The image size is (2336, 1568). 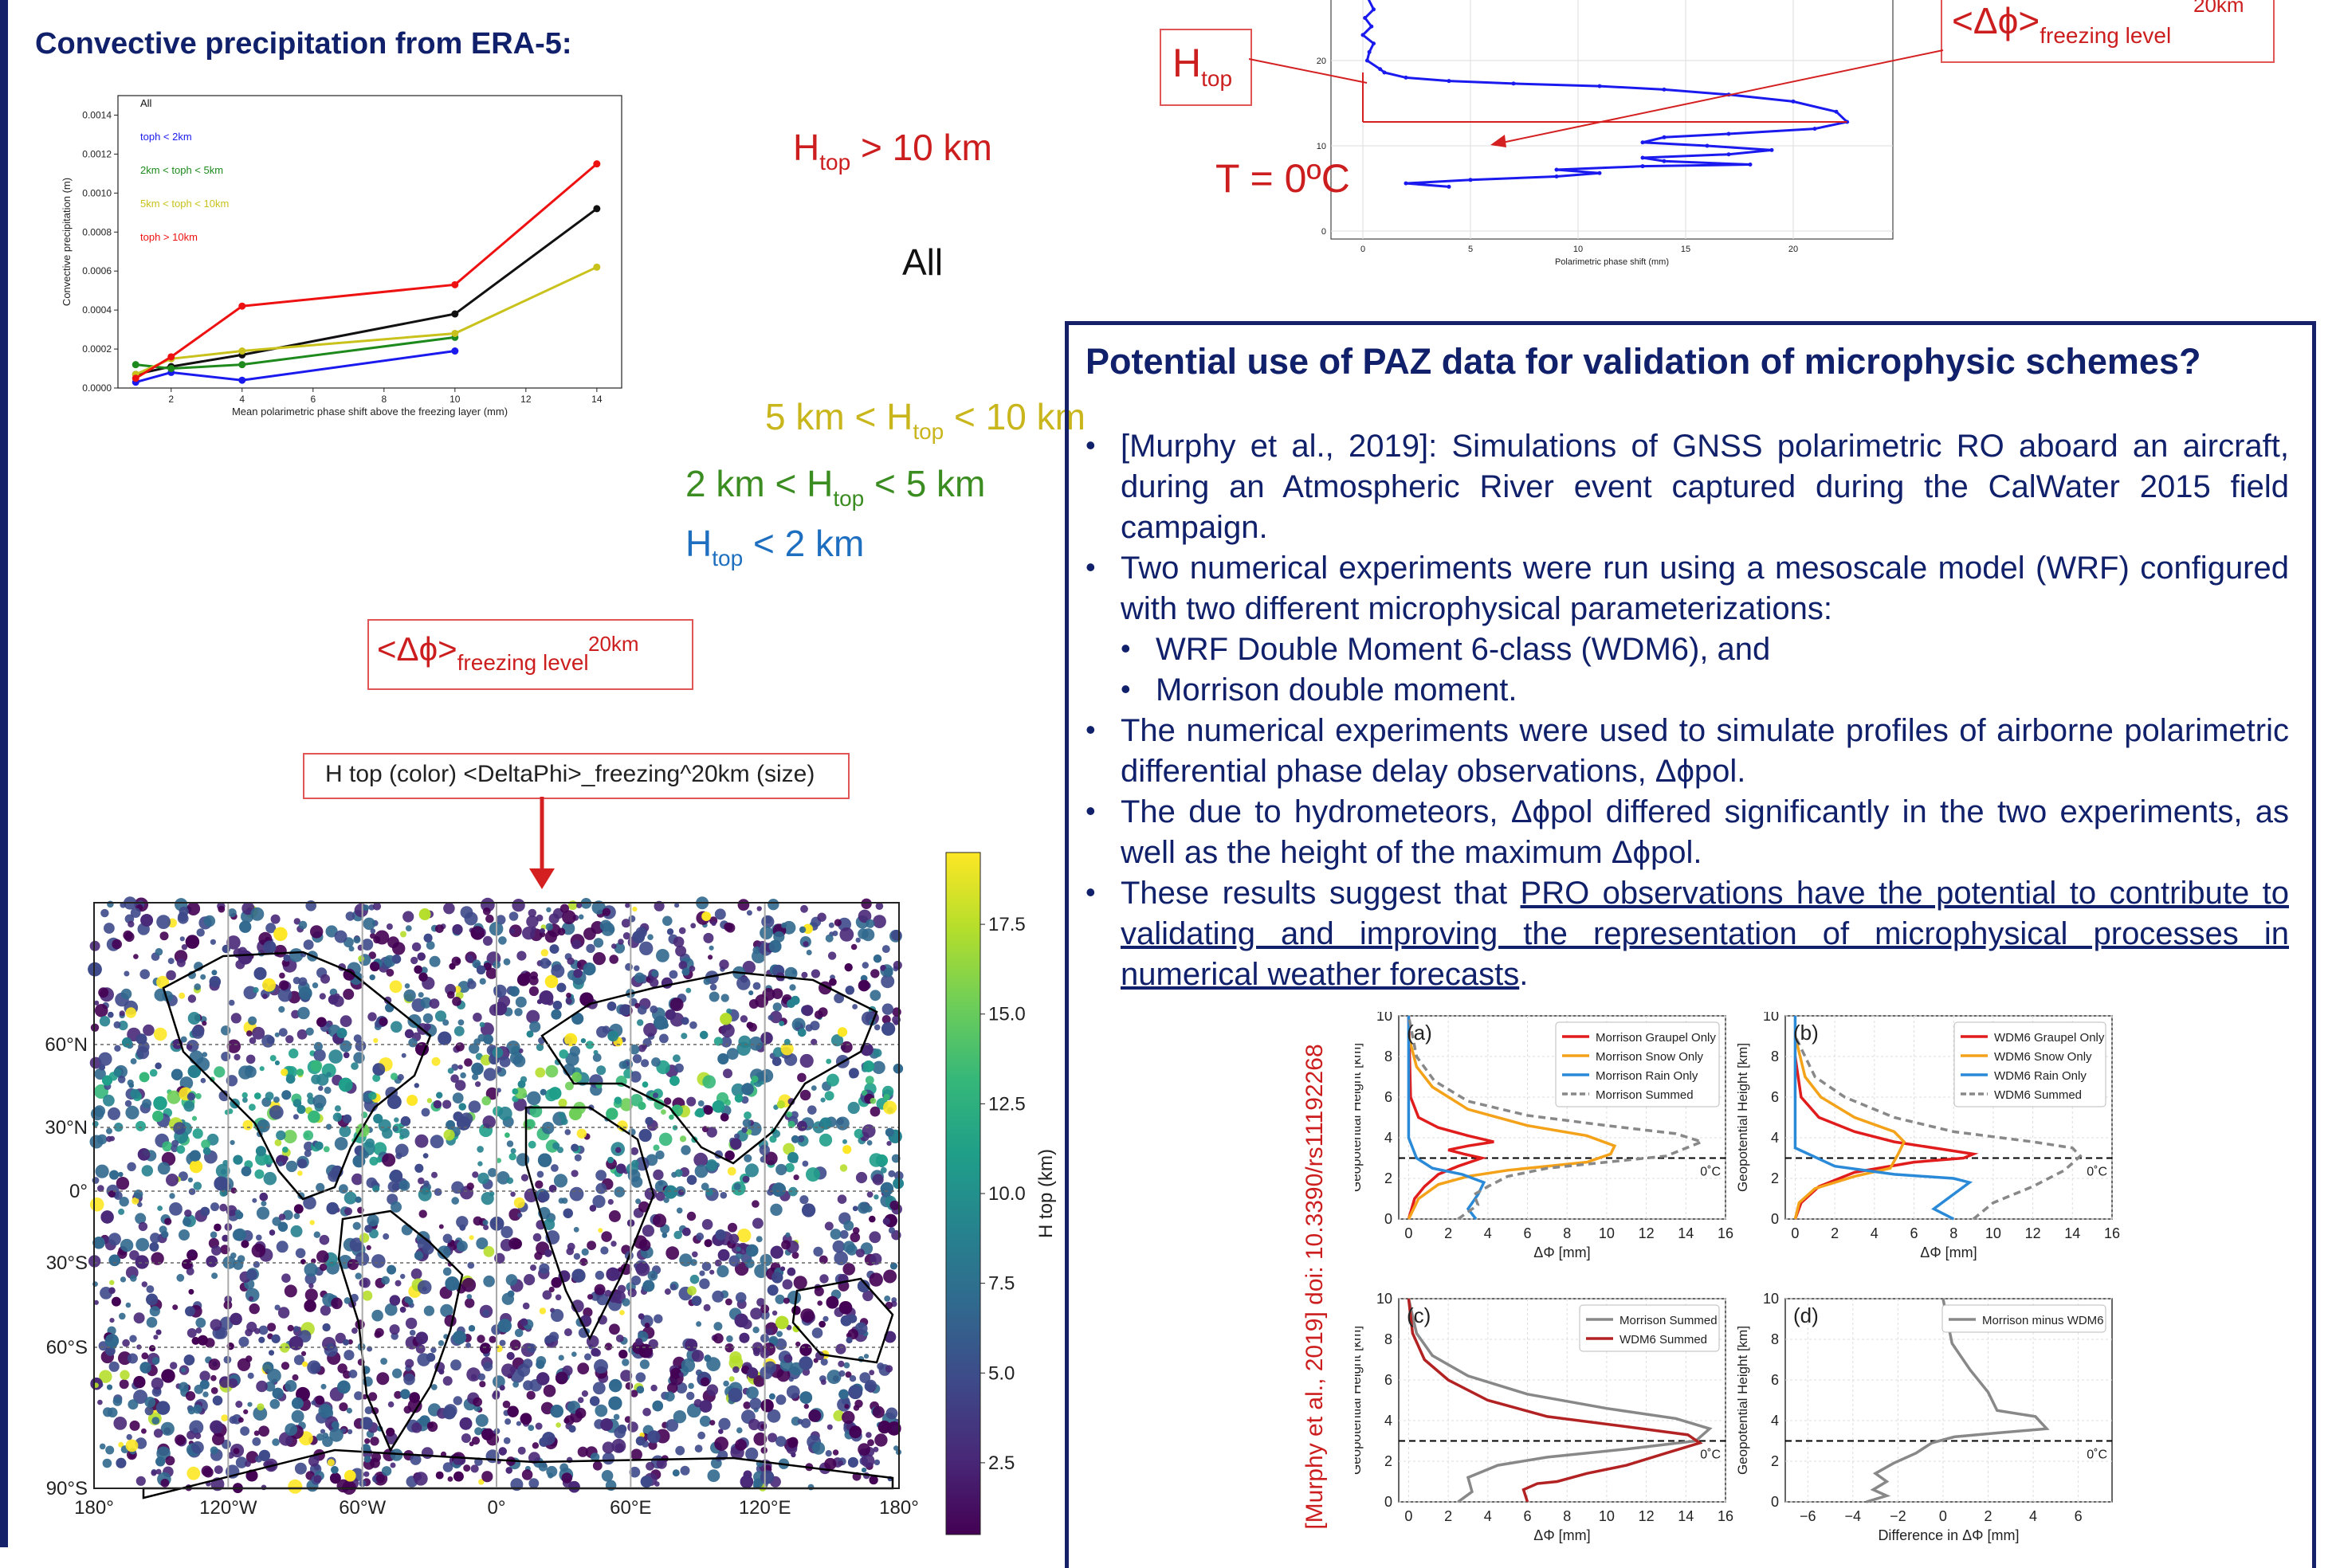 I want to click on murphy-x-tick: 14, so click(x=2072, y=1233).